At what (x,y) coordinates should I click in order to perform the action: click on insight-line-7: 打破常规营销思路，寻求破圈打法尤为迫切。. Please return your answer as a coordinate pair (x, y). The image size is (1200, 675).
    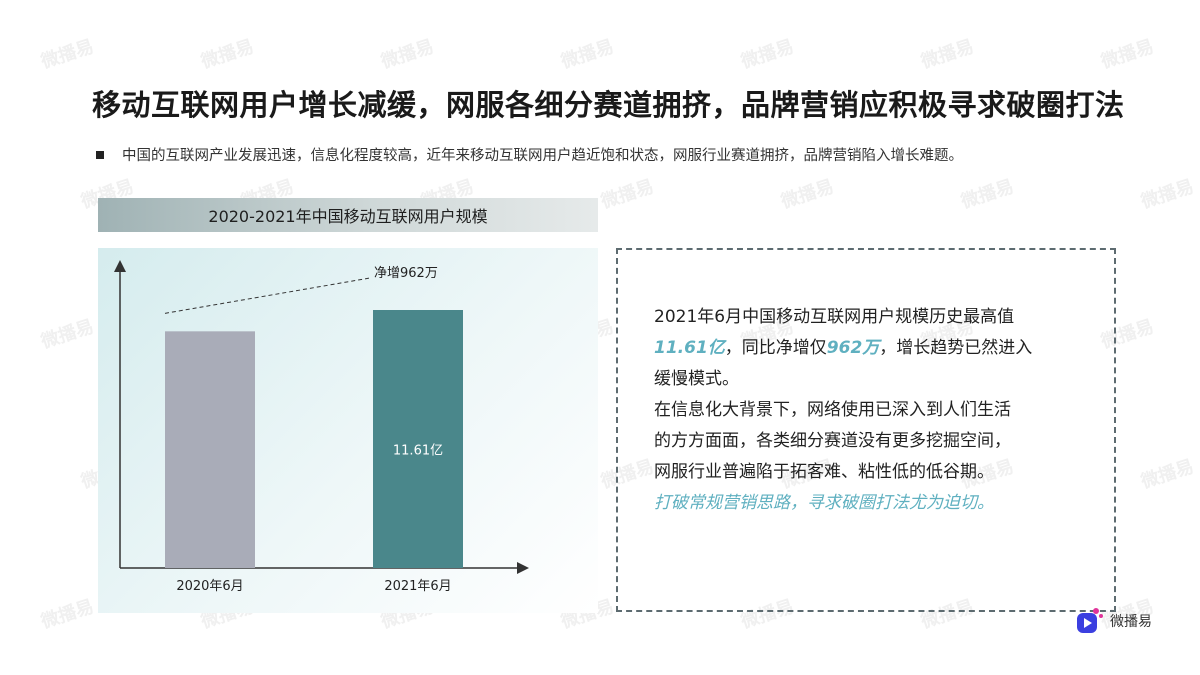
    Looking at the image, I should click on (824, 503).